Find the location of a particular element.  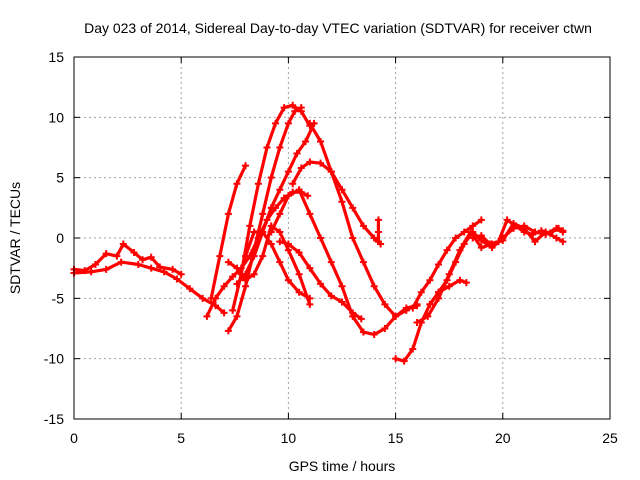

y-tick-label: 0 is located at coordinates (60, 238).